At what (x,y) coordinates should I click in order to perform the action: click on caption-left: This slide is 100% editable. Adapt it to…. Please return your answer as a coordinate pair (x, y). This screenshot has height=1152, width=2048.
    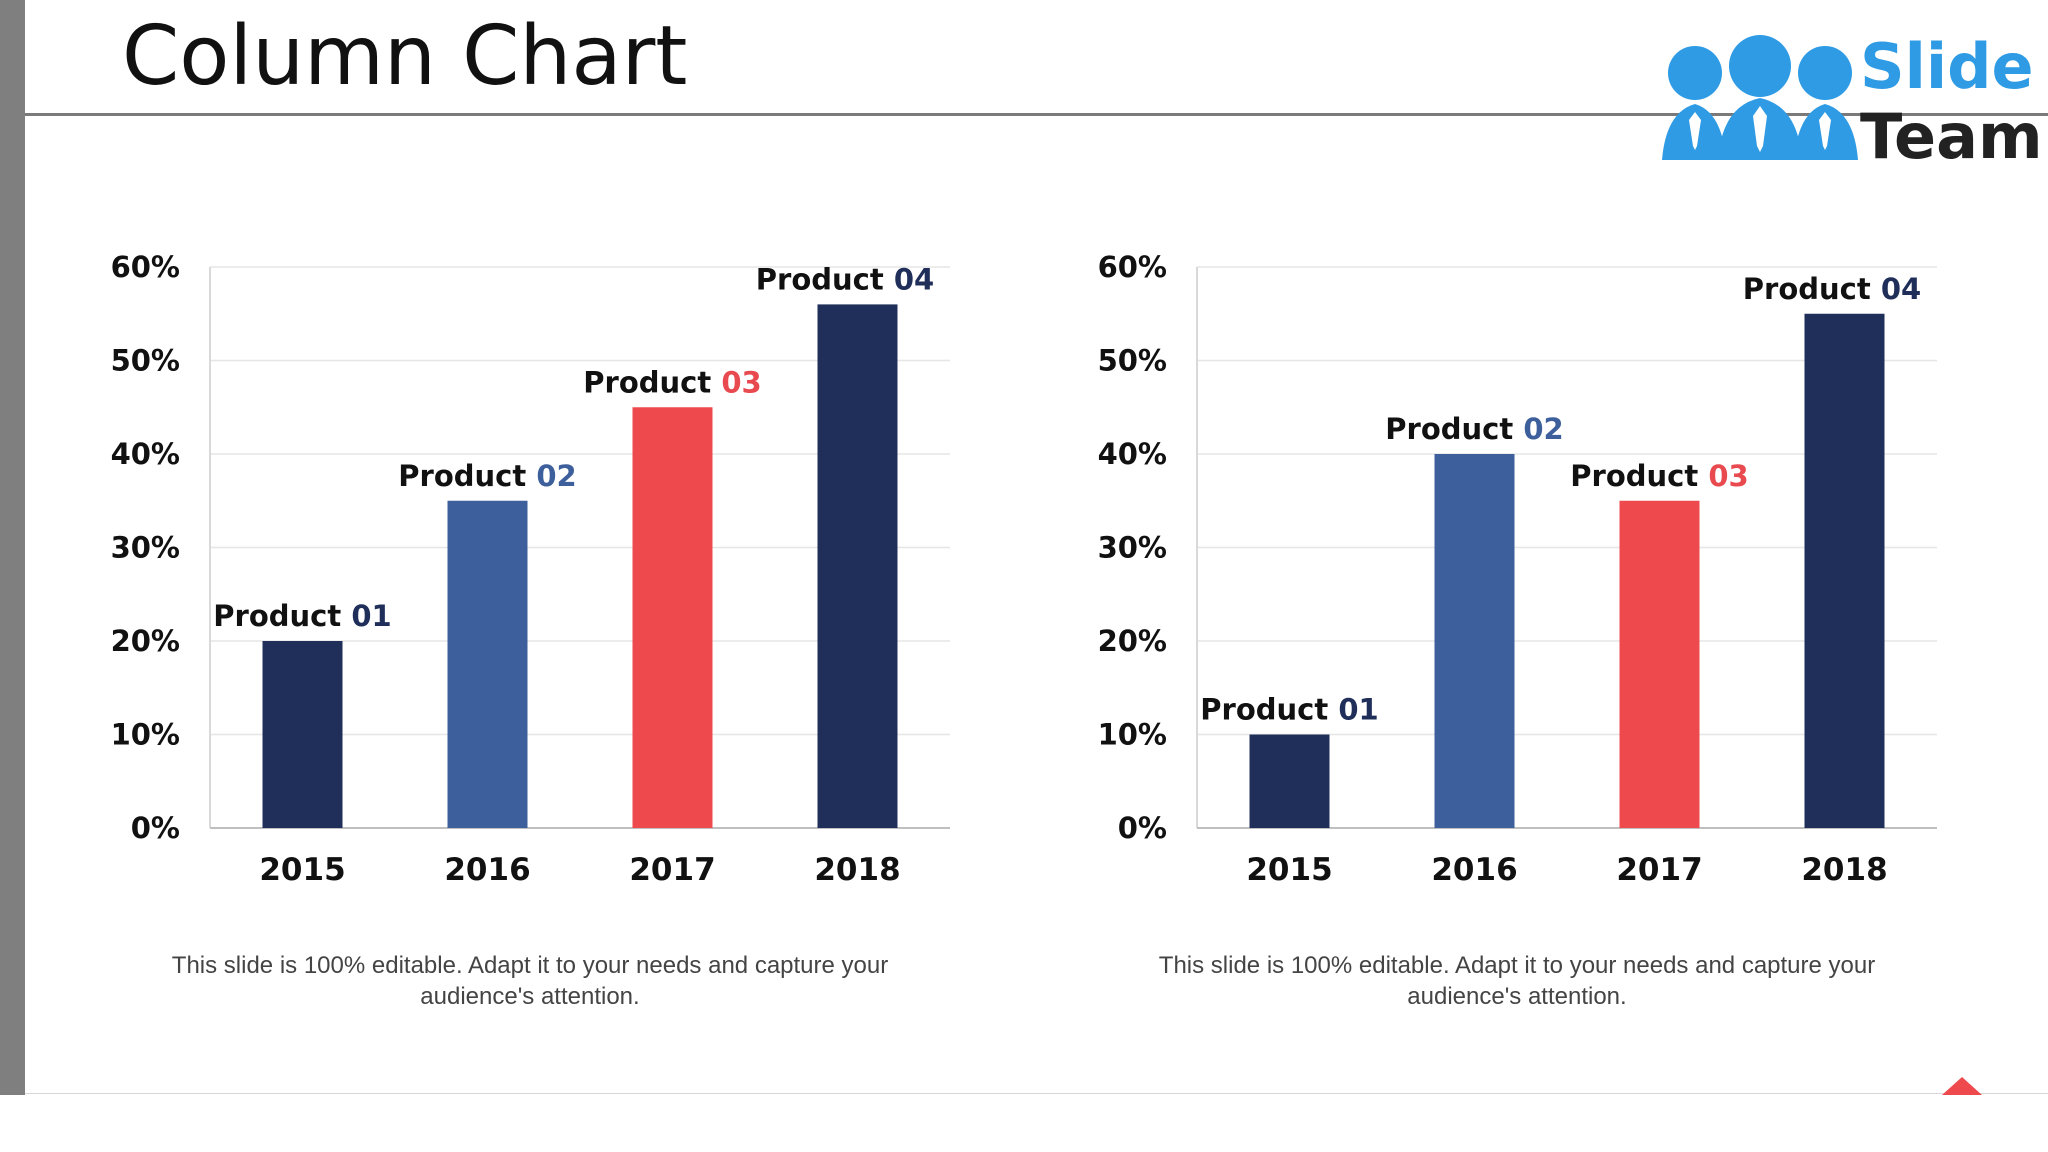
    Looking at the image, I should click on (530, 981).